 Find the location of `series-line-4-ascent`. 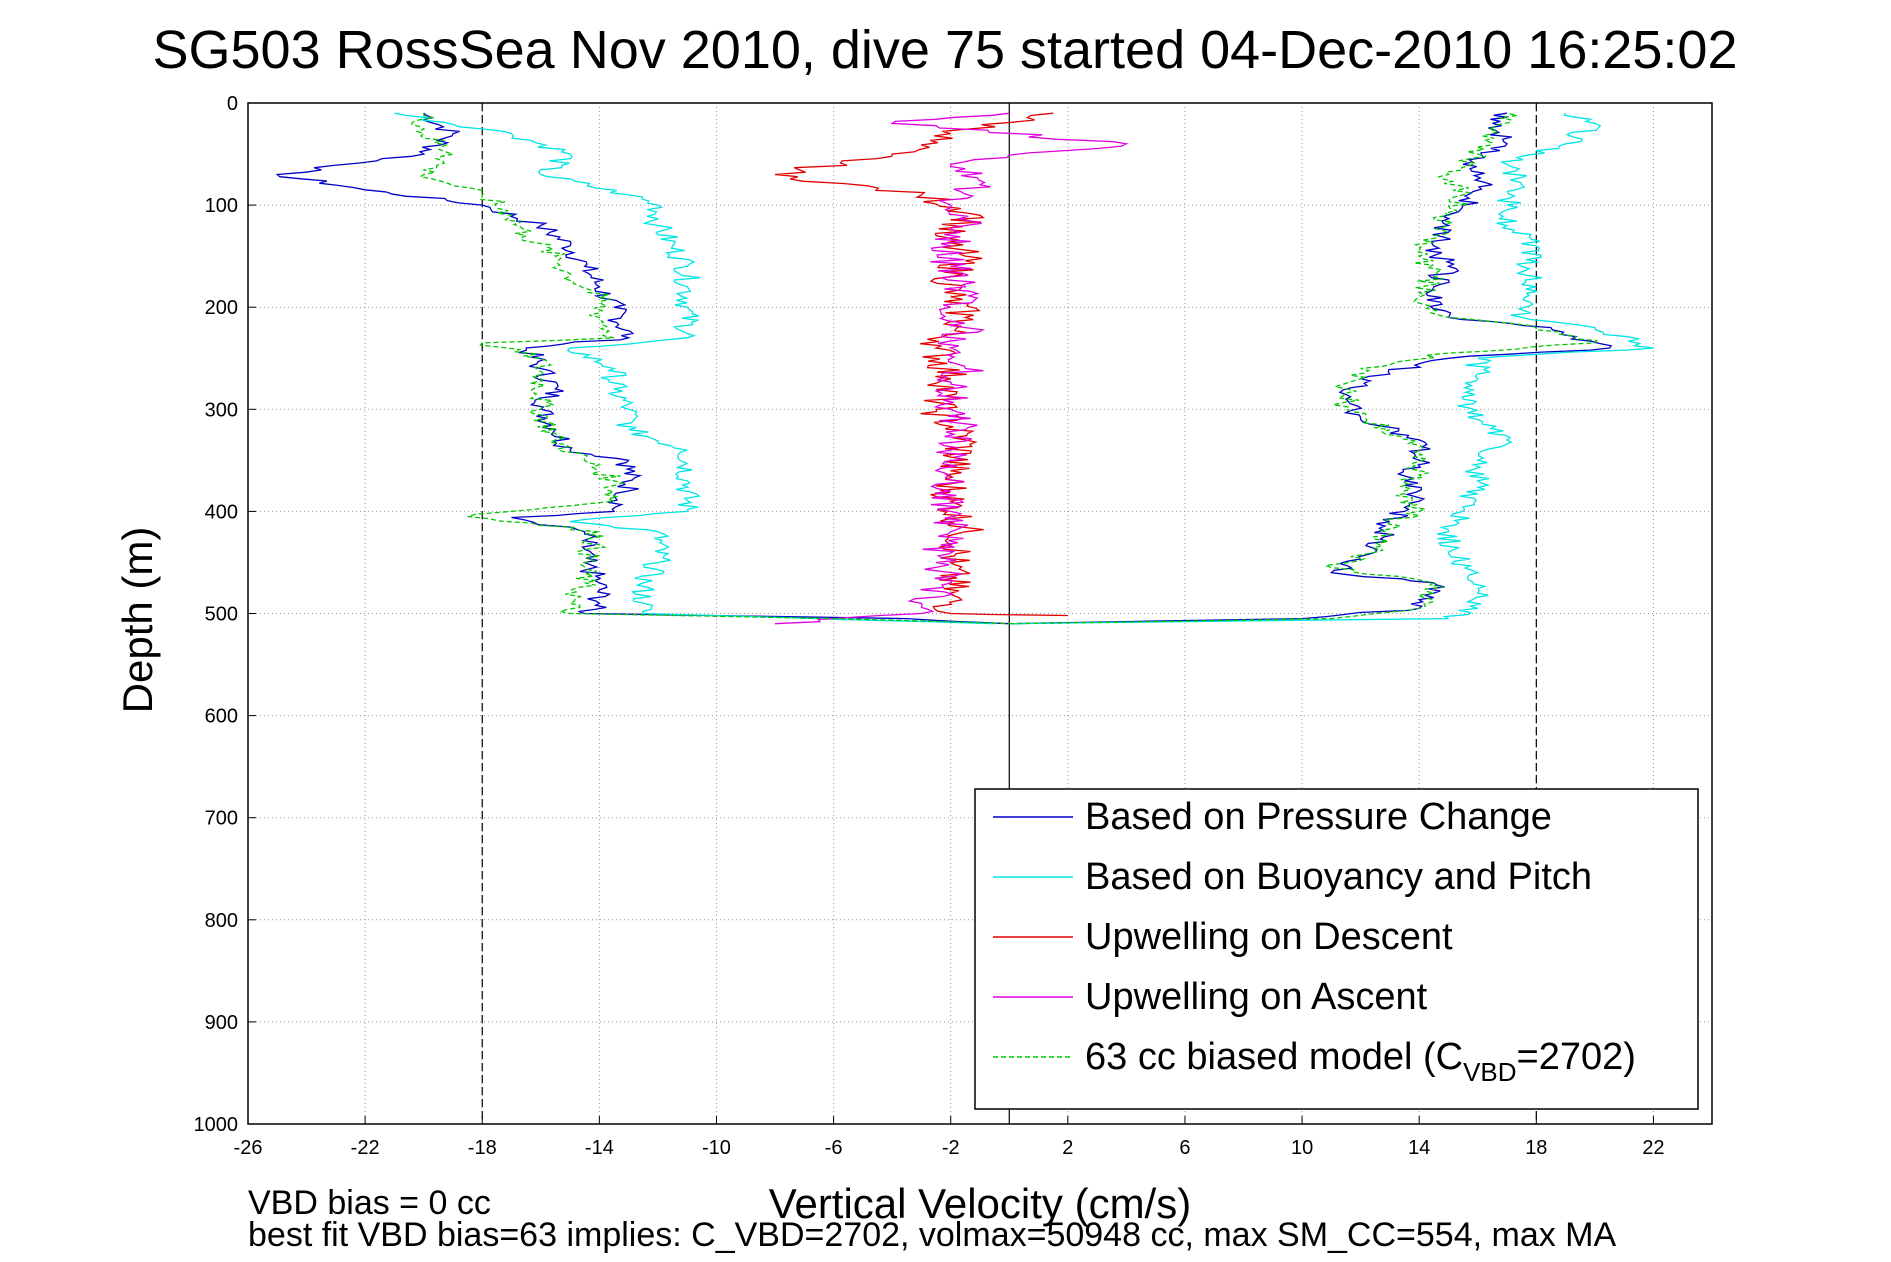

series-line-4-ascent is located at coordinates (951, 368).